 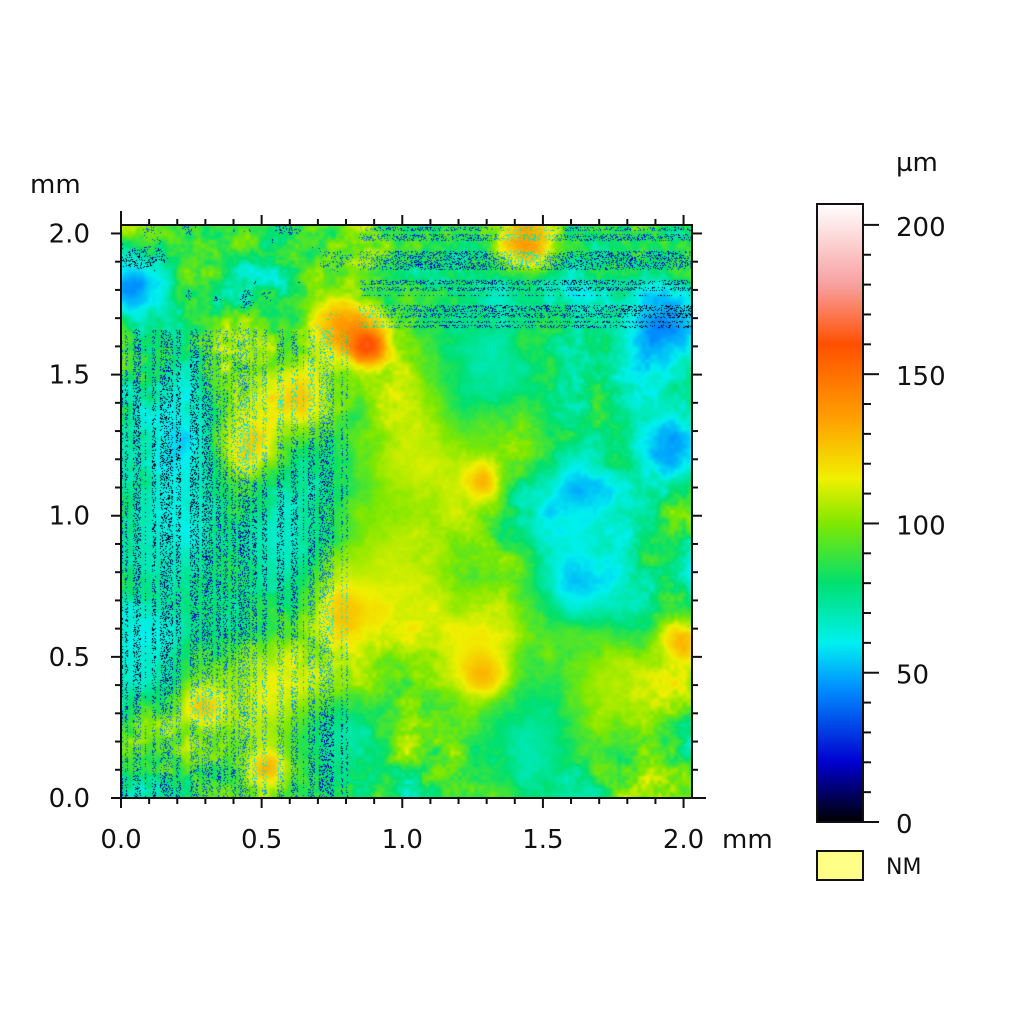 What do you see at coordinates (402, 840) in the screenshot?
I see `x-tick-label: 1.0` at bounding box center [402, 840].